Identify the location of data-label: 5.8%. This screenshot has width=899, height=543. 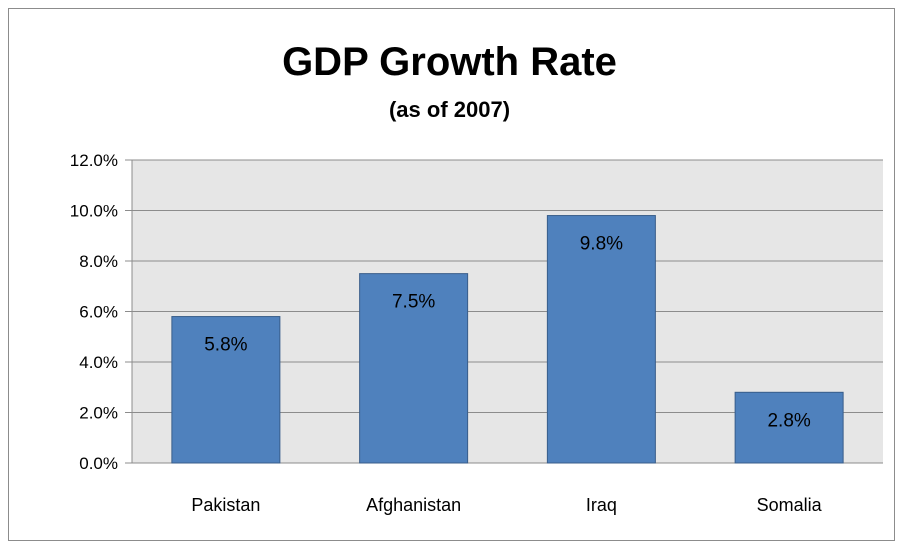
(225, 345).